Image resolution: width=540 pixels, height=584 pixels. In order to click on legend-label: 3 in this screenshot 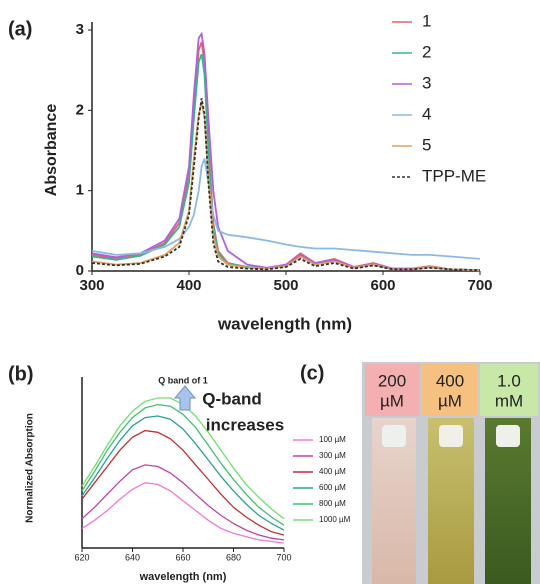, I will do `click(426, 82)`.